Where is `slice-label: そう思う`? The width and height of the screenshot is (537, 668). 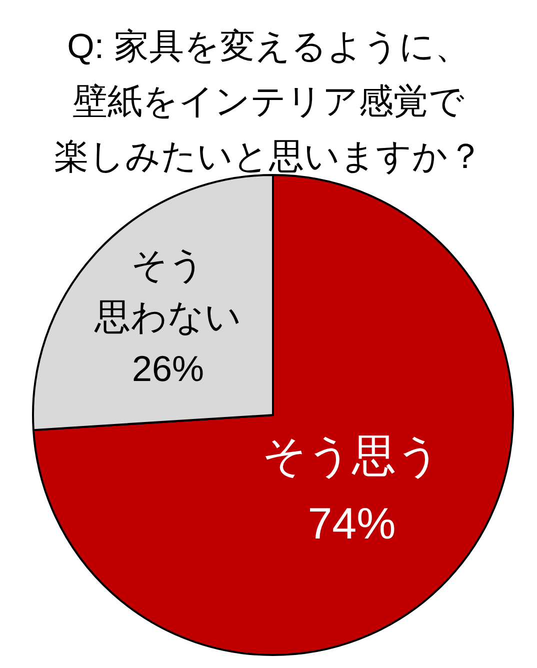 slice-label: そう思う is located at coordinates (352, 455).